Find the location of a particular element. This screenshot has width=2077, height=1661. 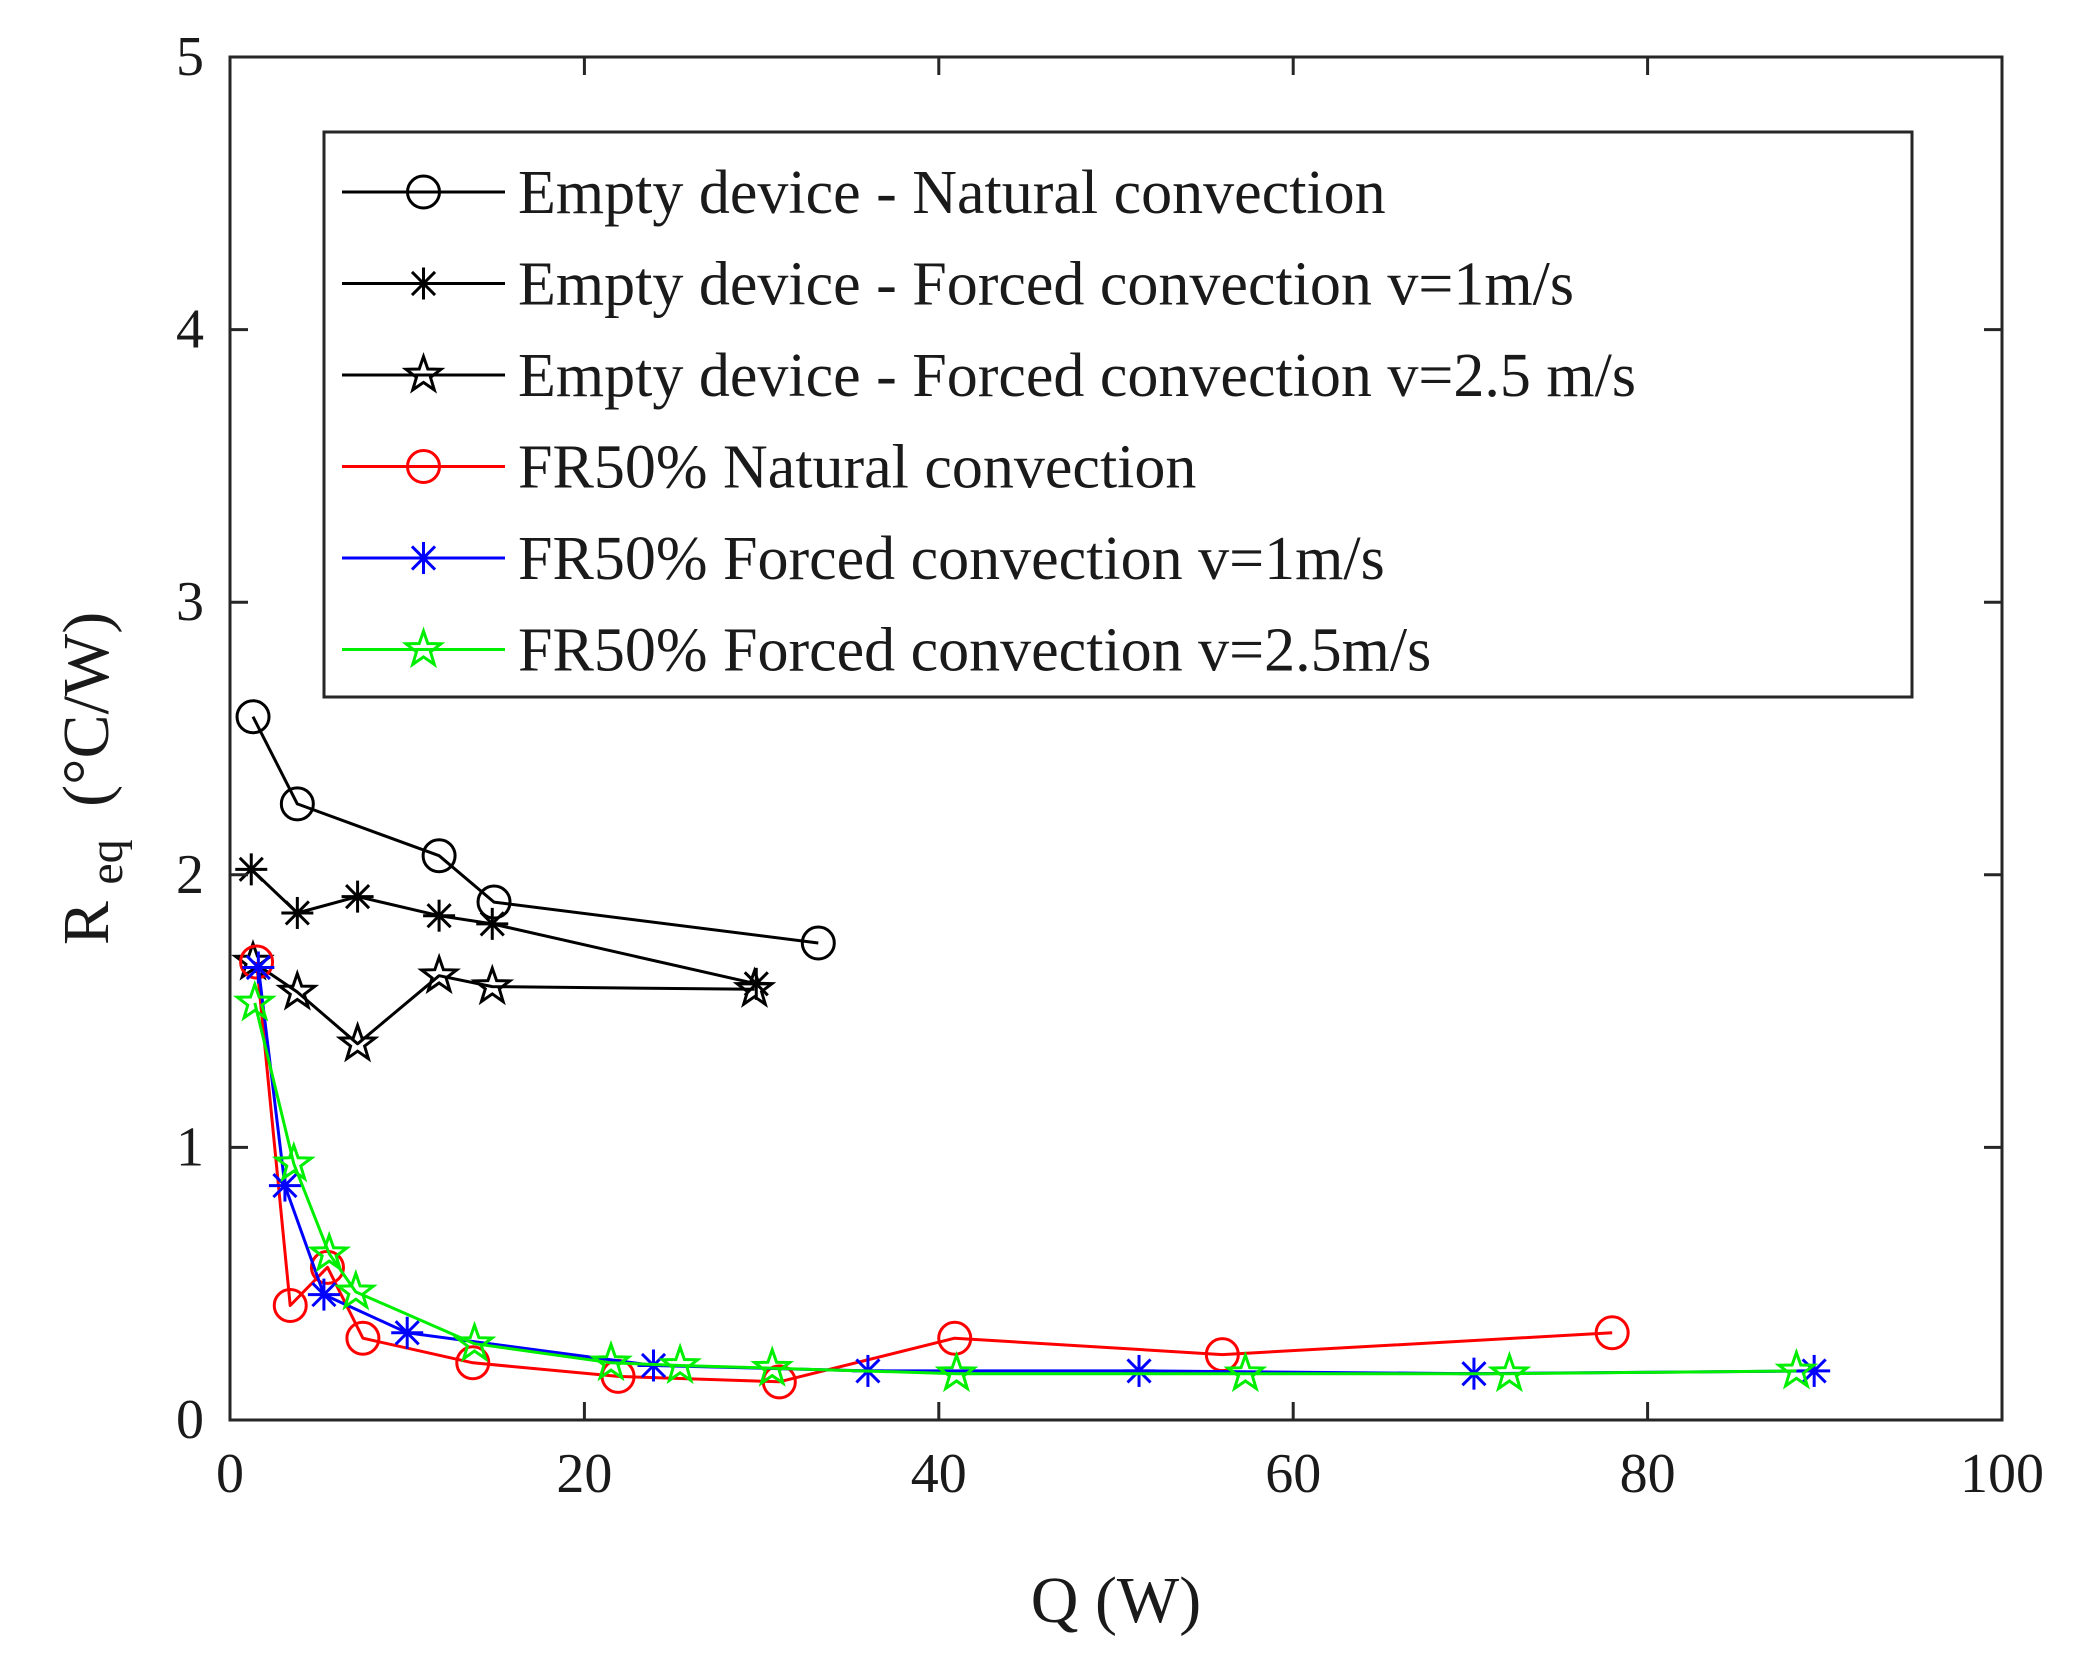

legend-item: FR50% Natural convection is located at coordinates (769, 468).